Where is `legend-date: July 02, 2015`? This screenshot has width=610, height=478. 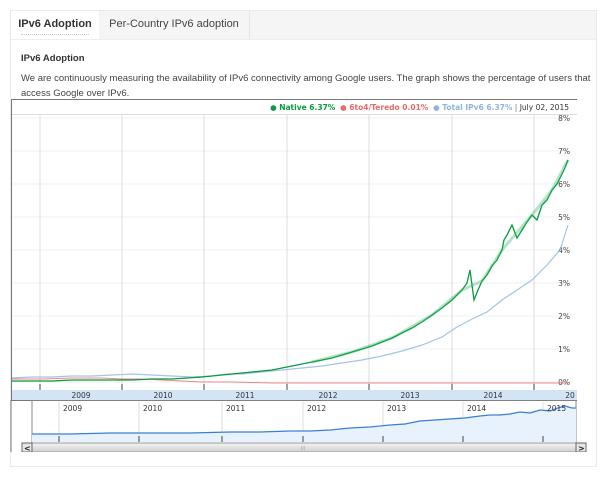 legend-date: July 02, 2015 is located at coordinates (544, 107).